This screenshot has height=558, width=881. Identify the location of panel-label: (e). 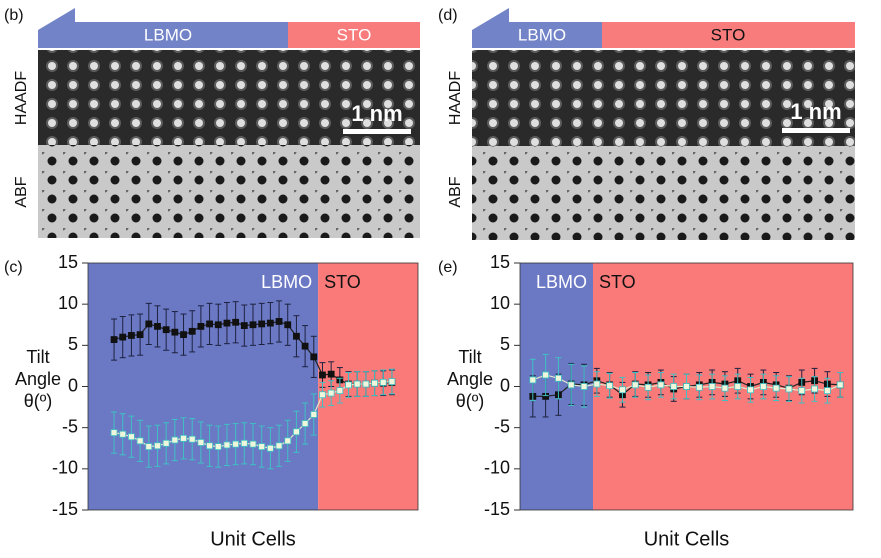
(448, 267).